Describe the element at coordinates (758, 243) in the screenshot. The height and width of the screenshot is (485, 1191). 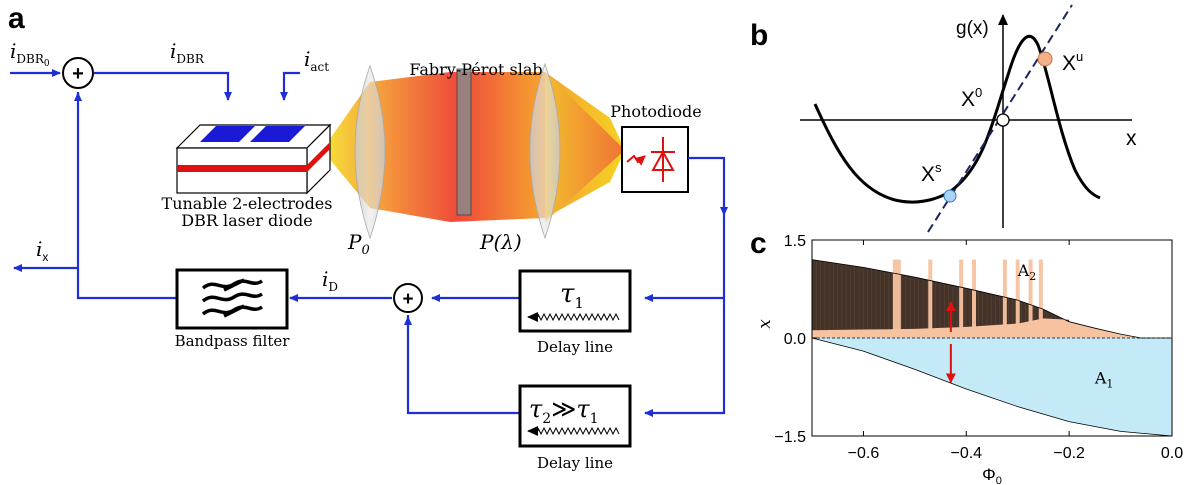
I see `panel-label-c: c` at that location.